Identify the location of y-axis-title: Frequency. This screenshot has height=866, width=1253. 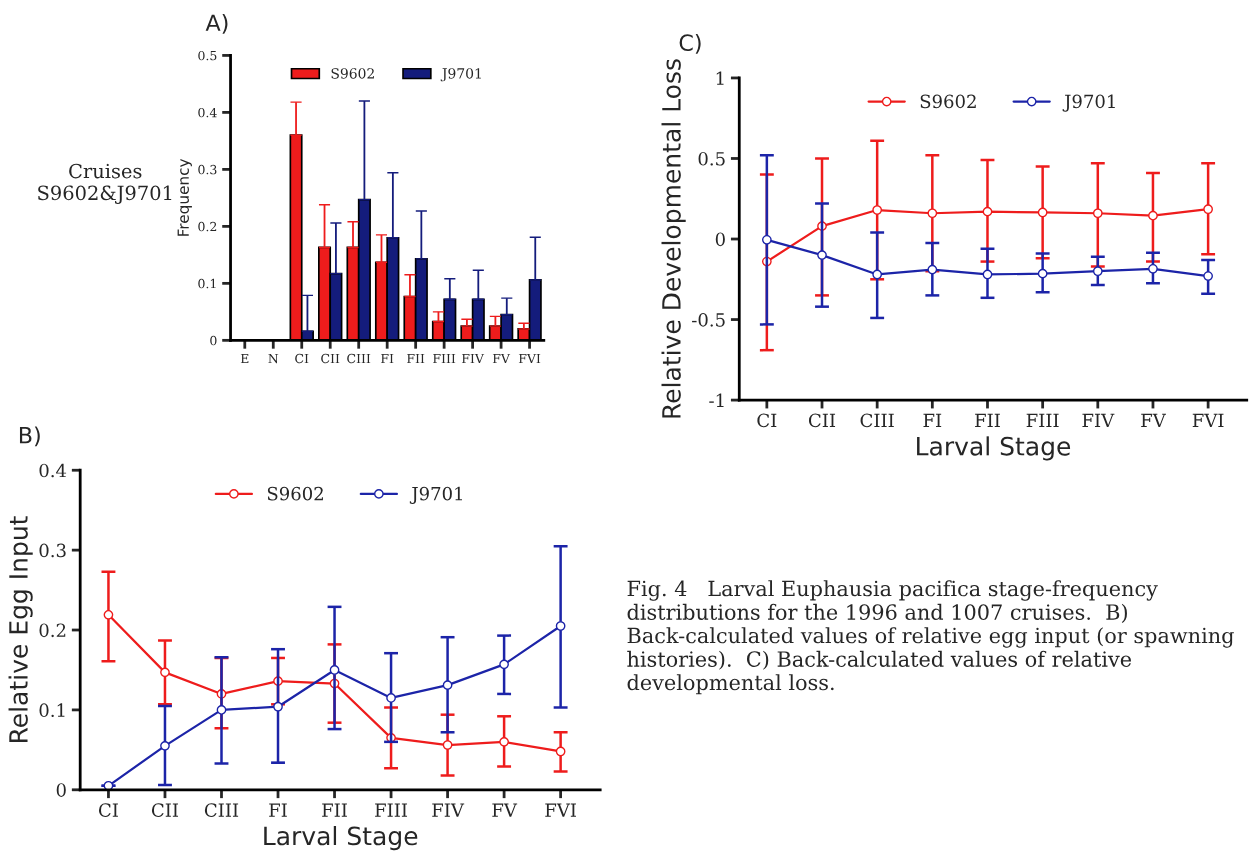
(184, 197).